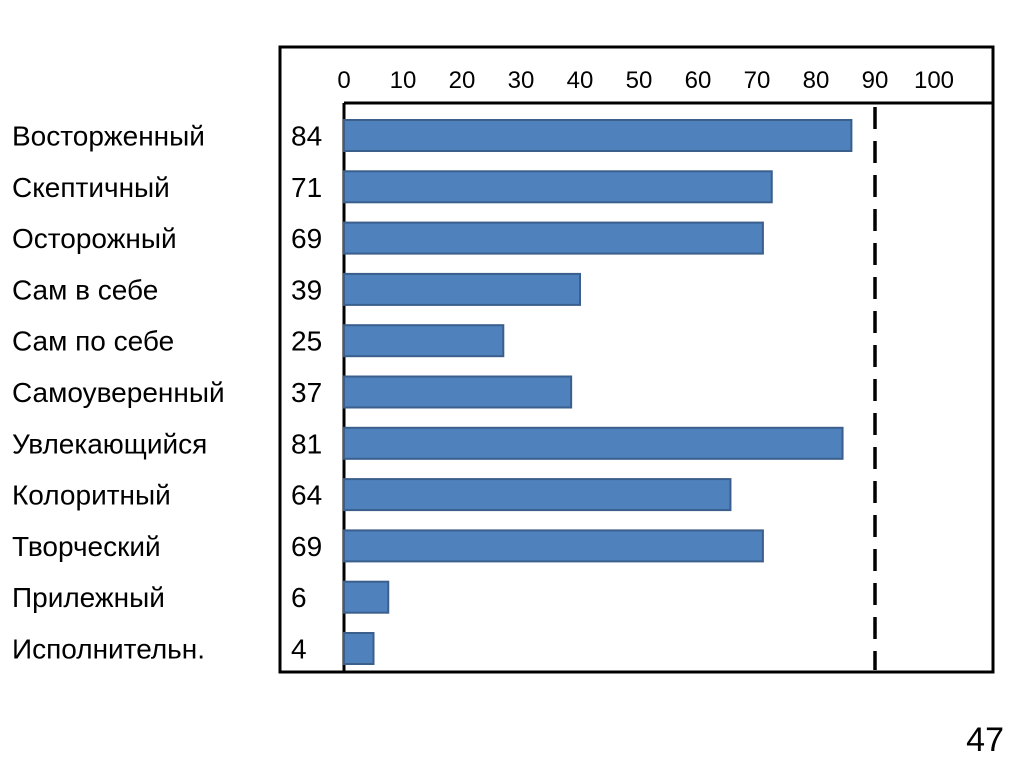 Image resolution: width=1024 pixels, height=768 pixels. What do you see at coordinates (580, 80) in the screenshot?
I see `x-tick-label: 40` at bounding box center [580, 80].